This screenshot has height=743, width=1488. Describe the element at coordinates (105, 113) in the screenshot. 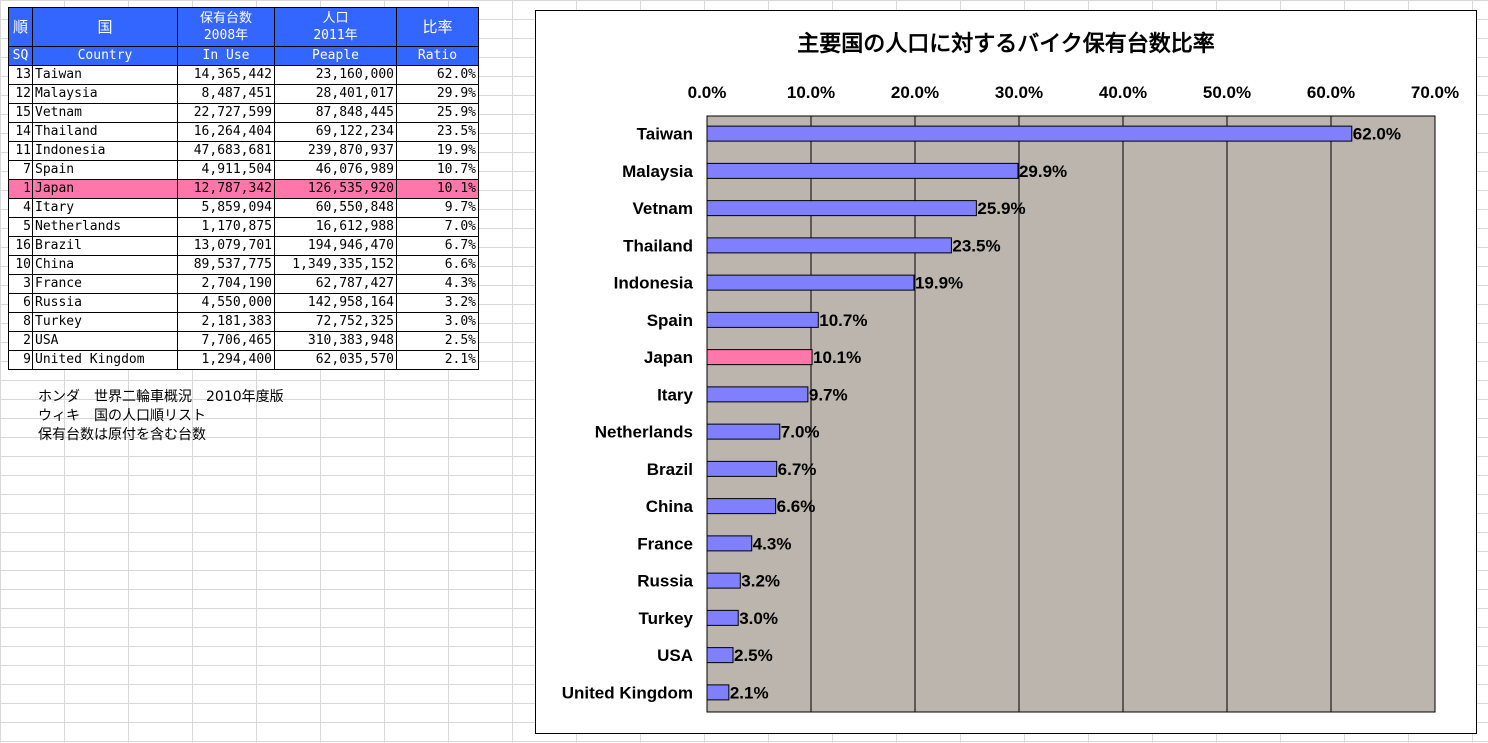

I see `country-cell: Vetnam` at that location.